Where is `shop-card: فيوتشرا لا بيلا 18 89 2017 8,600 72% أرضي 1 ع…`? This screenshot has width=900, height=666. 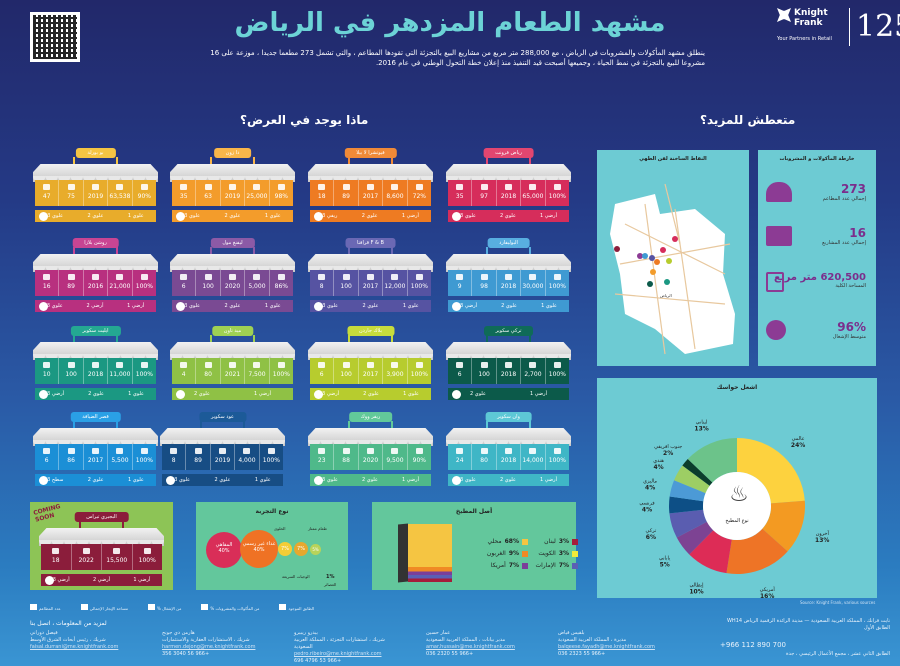 shop-card: فيوتشرا لا بيلا 18 89 2017 8,600 72% أرضي 1 ع… is located at coordinates (370, 187).